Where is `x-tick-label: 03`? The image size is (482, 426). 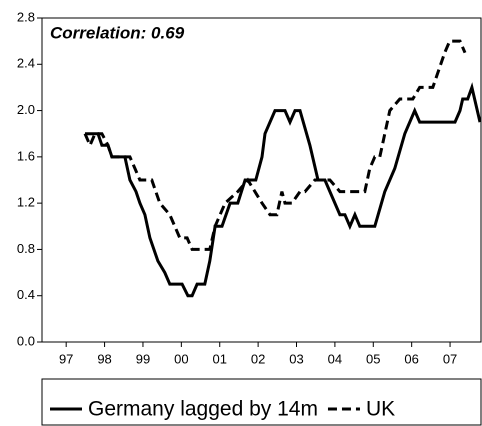
x-tick-label: 03 is located at coordinates (296, 358).